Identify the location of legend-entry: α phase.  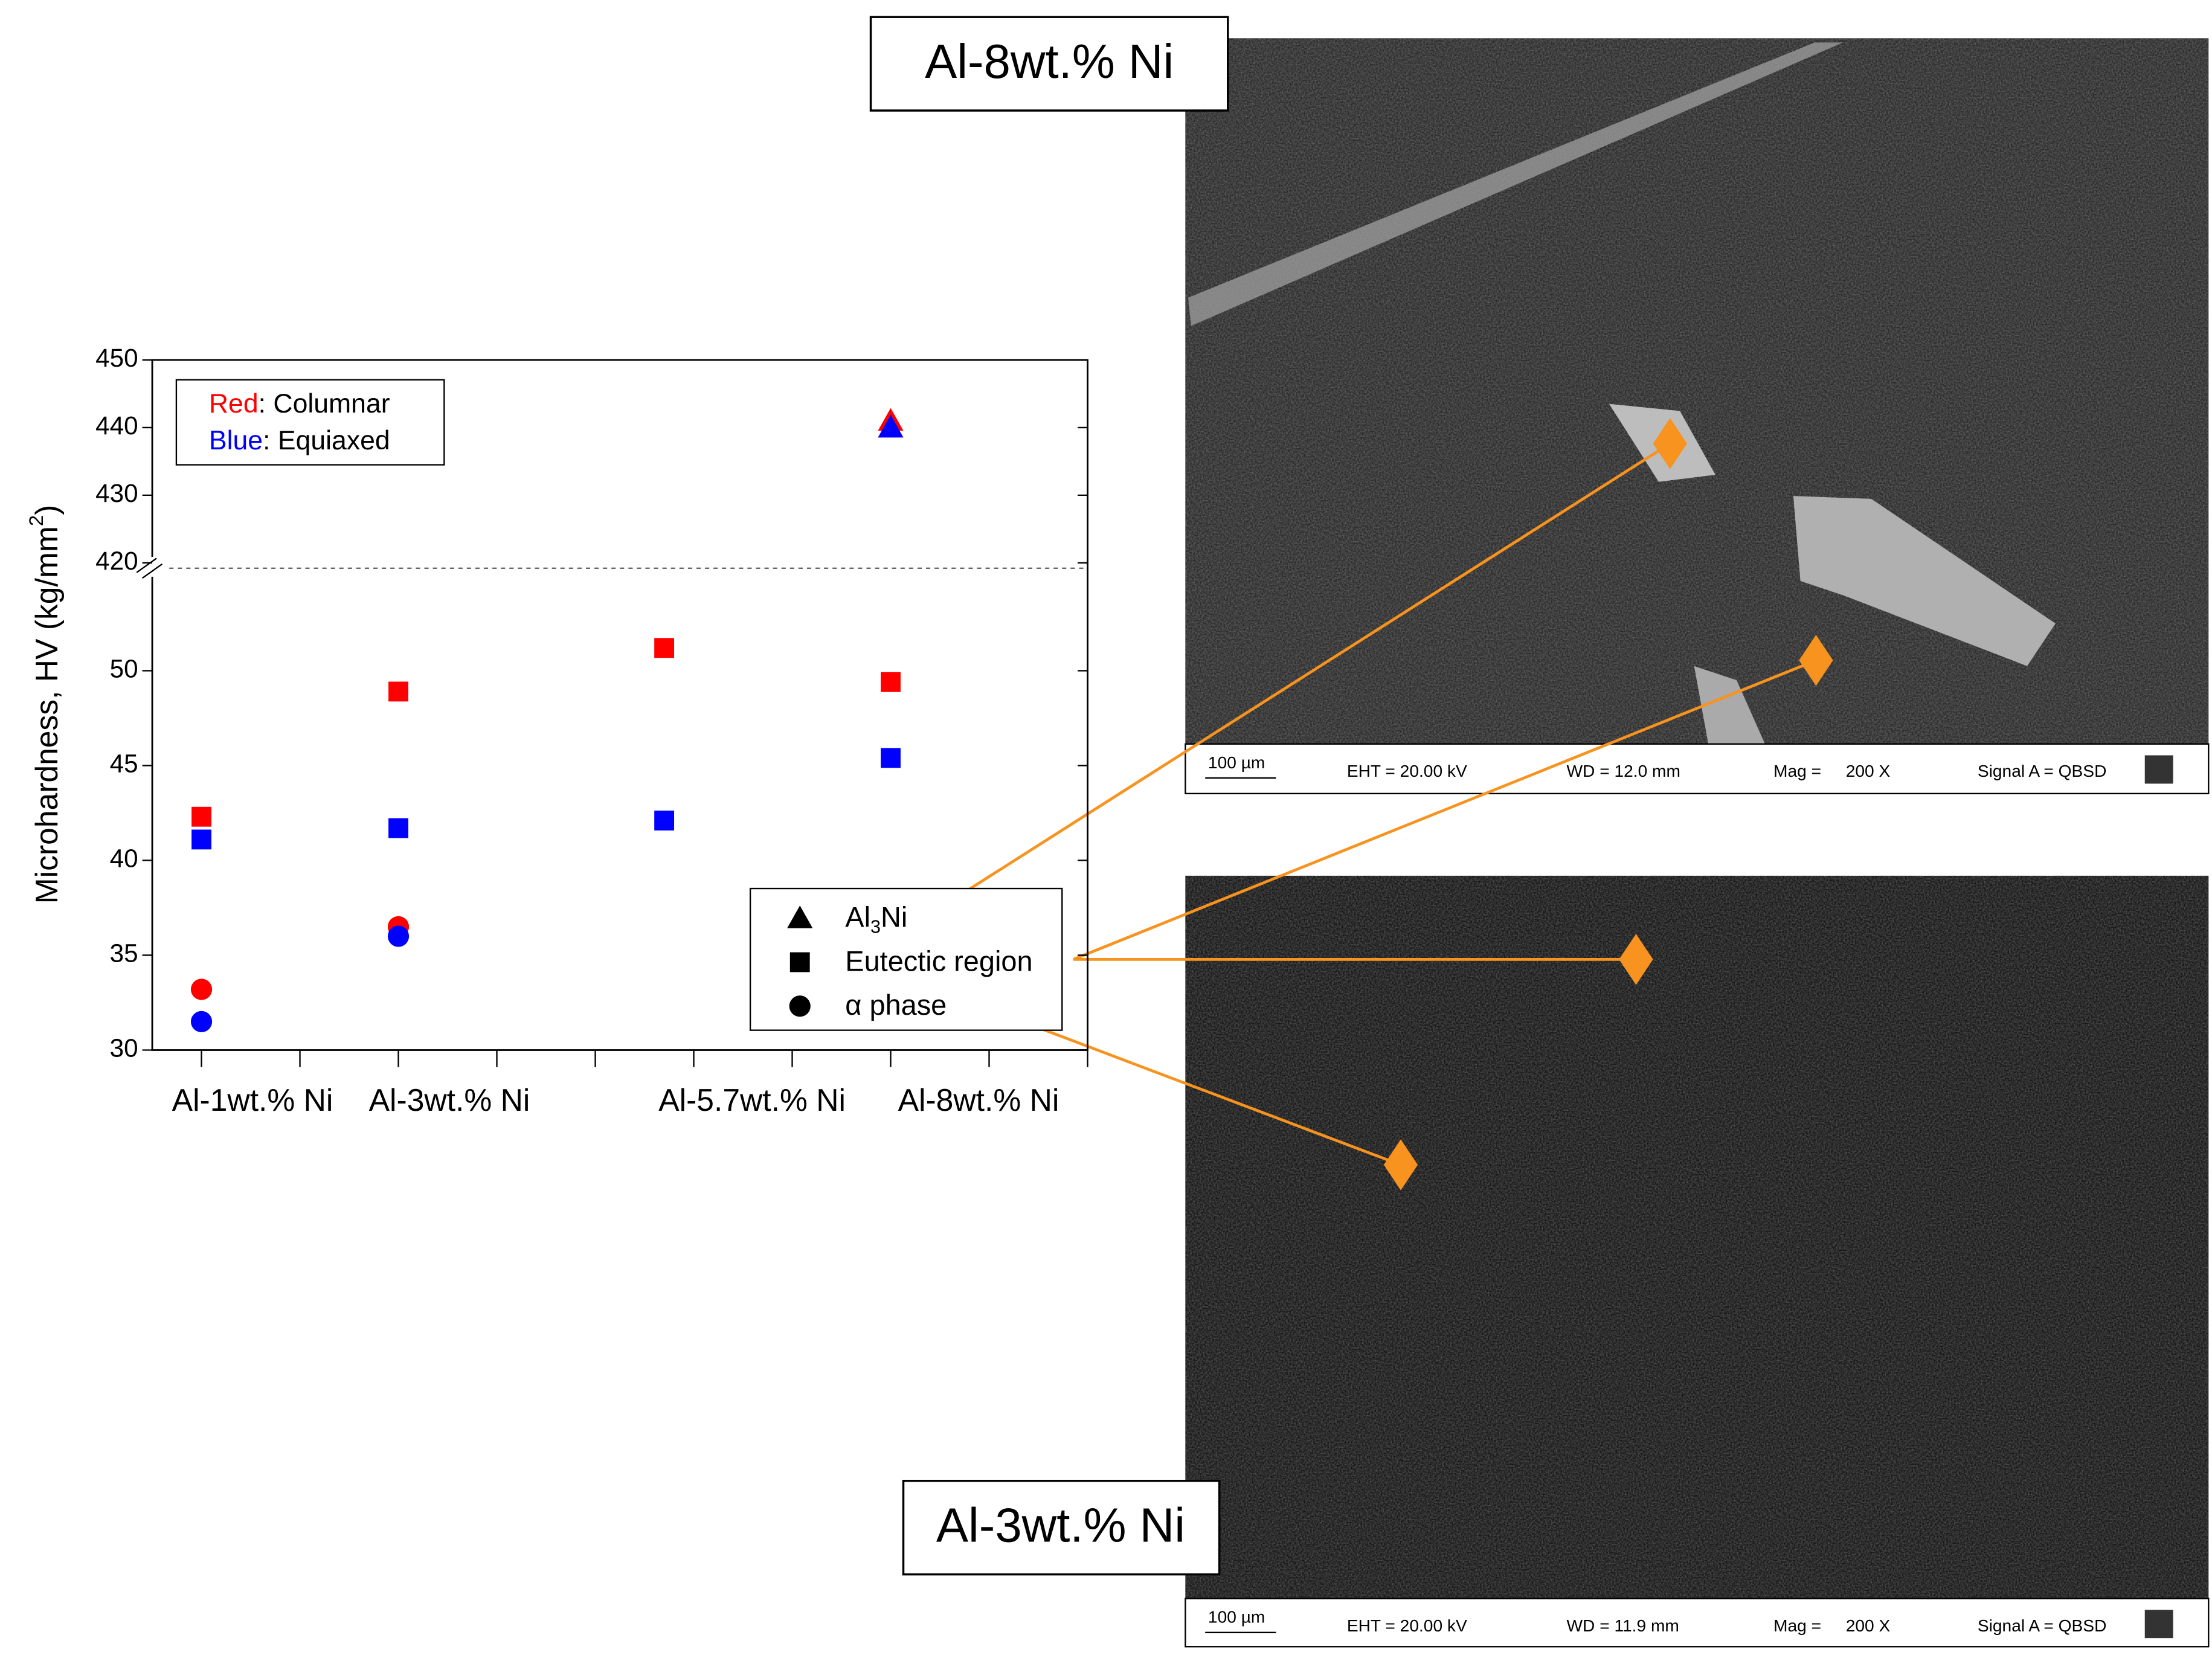
(896, 1005).